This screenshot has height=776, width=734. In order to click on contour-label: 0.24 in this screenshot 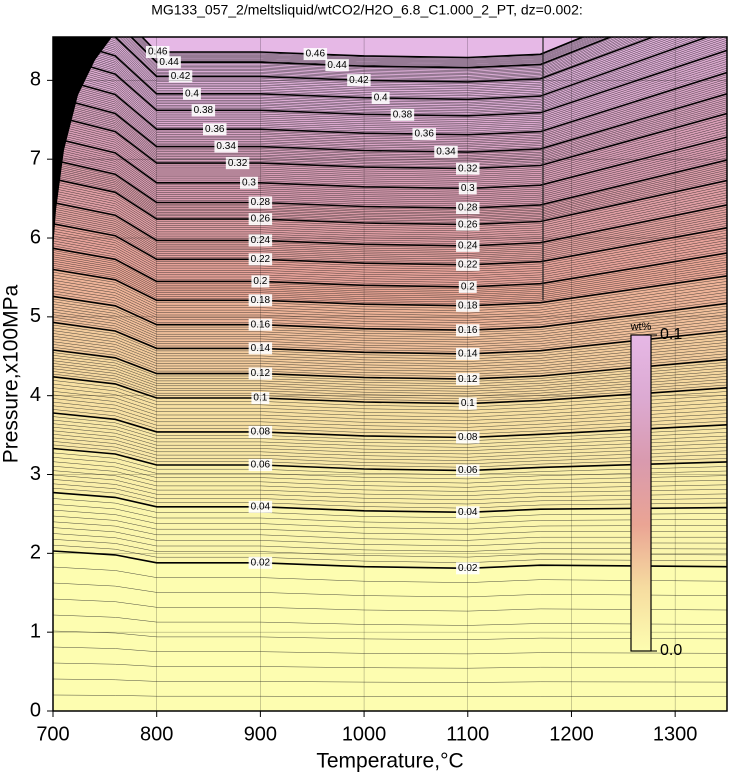, I will do `click(261, 240)`.